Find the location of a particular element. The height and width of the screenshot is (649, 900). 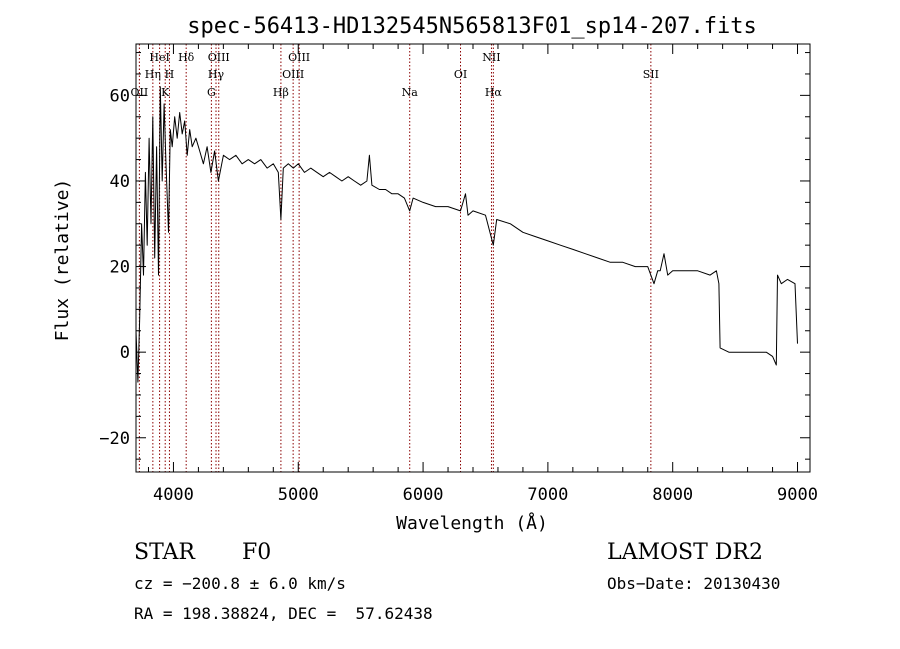

line-label-11: OIII is located at coordinates (299, 57).